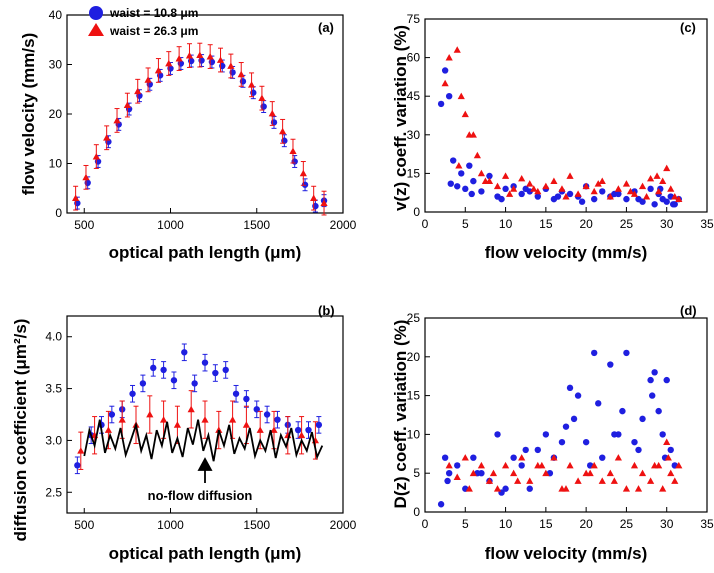 The height and width of the screenshot is (573, 714). Describe the element at coordinates (20, 430) in the screenshot. I see `panel-b-ylabel: diffusion coefficient (μm²/s)` at that location.